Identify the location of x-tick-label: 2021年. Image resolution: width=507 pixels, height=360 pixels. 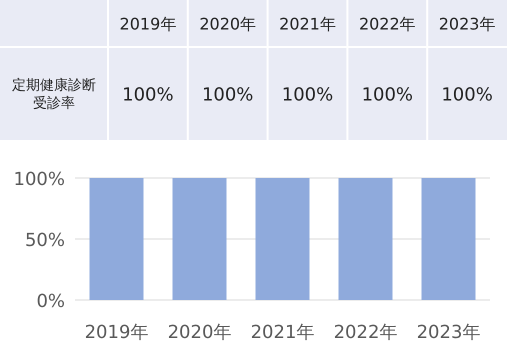
(282, 332).